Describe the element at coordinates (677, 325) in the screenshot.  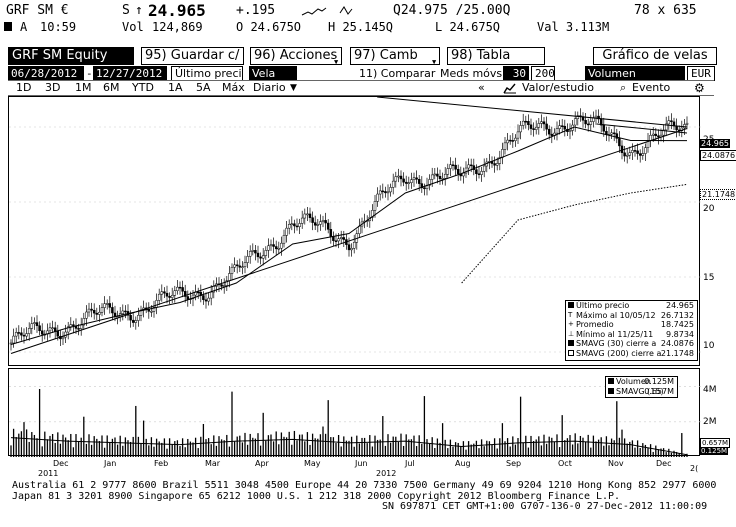
I see `legend-value: 18.7425` at that location.